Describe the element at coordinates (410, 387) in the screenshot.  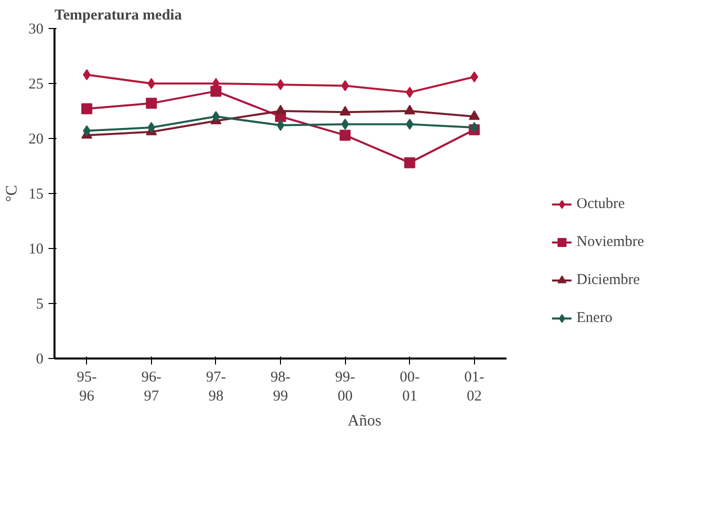
I see `x-tick-label: 00- 01` at that location.